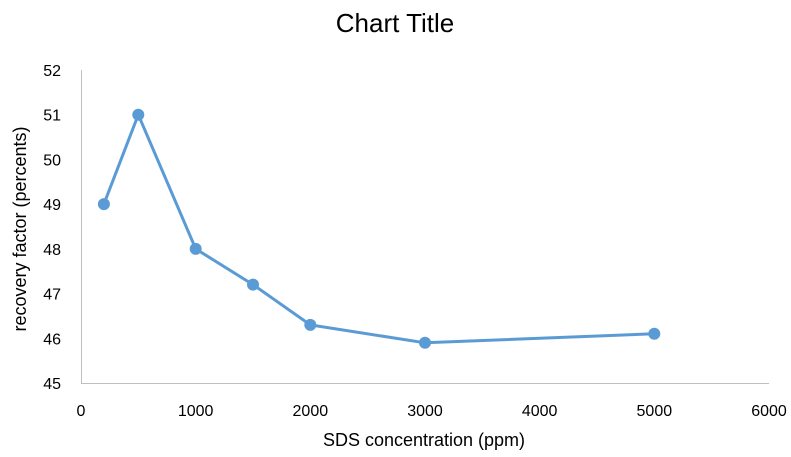 This screenshot has height=457, width=791. I want to click on y-axis-title: recovery factor (percents), so click(20, 228).